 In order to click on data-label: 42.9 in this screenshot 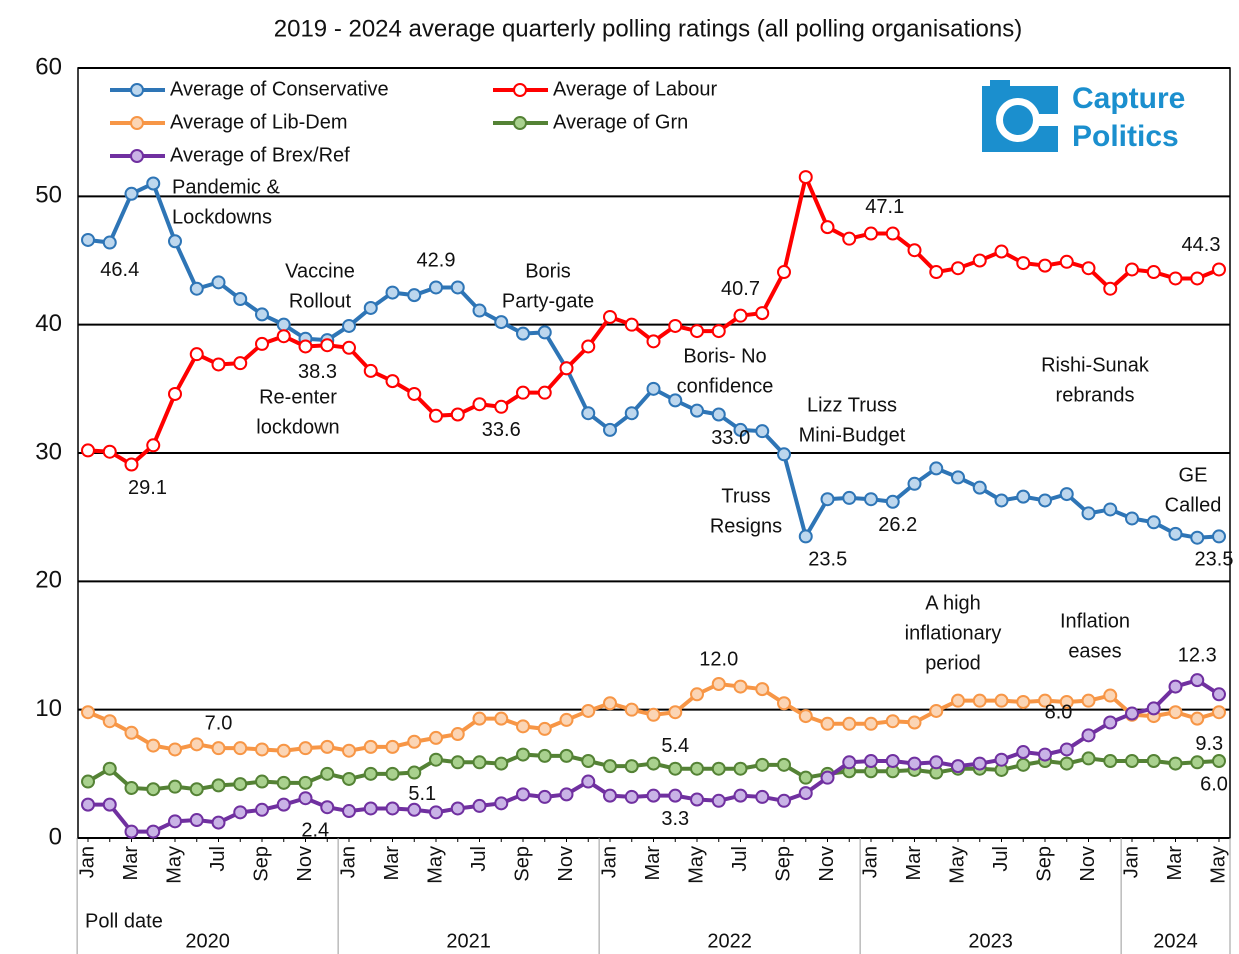, I will do `click(436, 261)`.